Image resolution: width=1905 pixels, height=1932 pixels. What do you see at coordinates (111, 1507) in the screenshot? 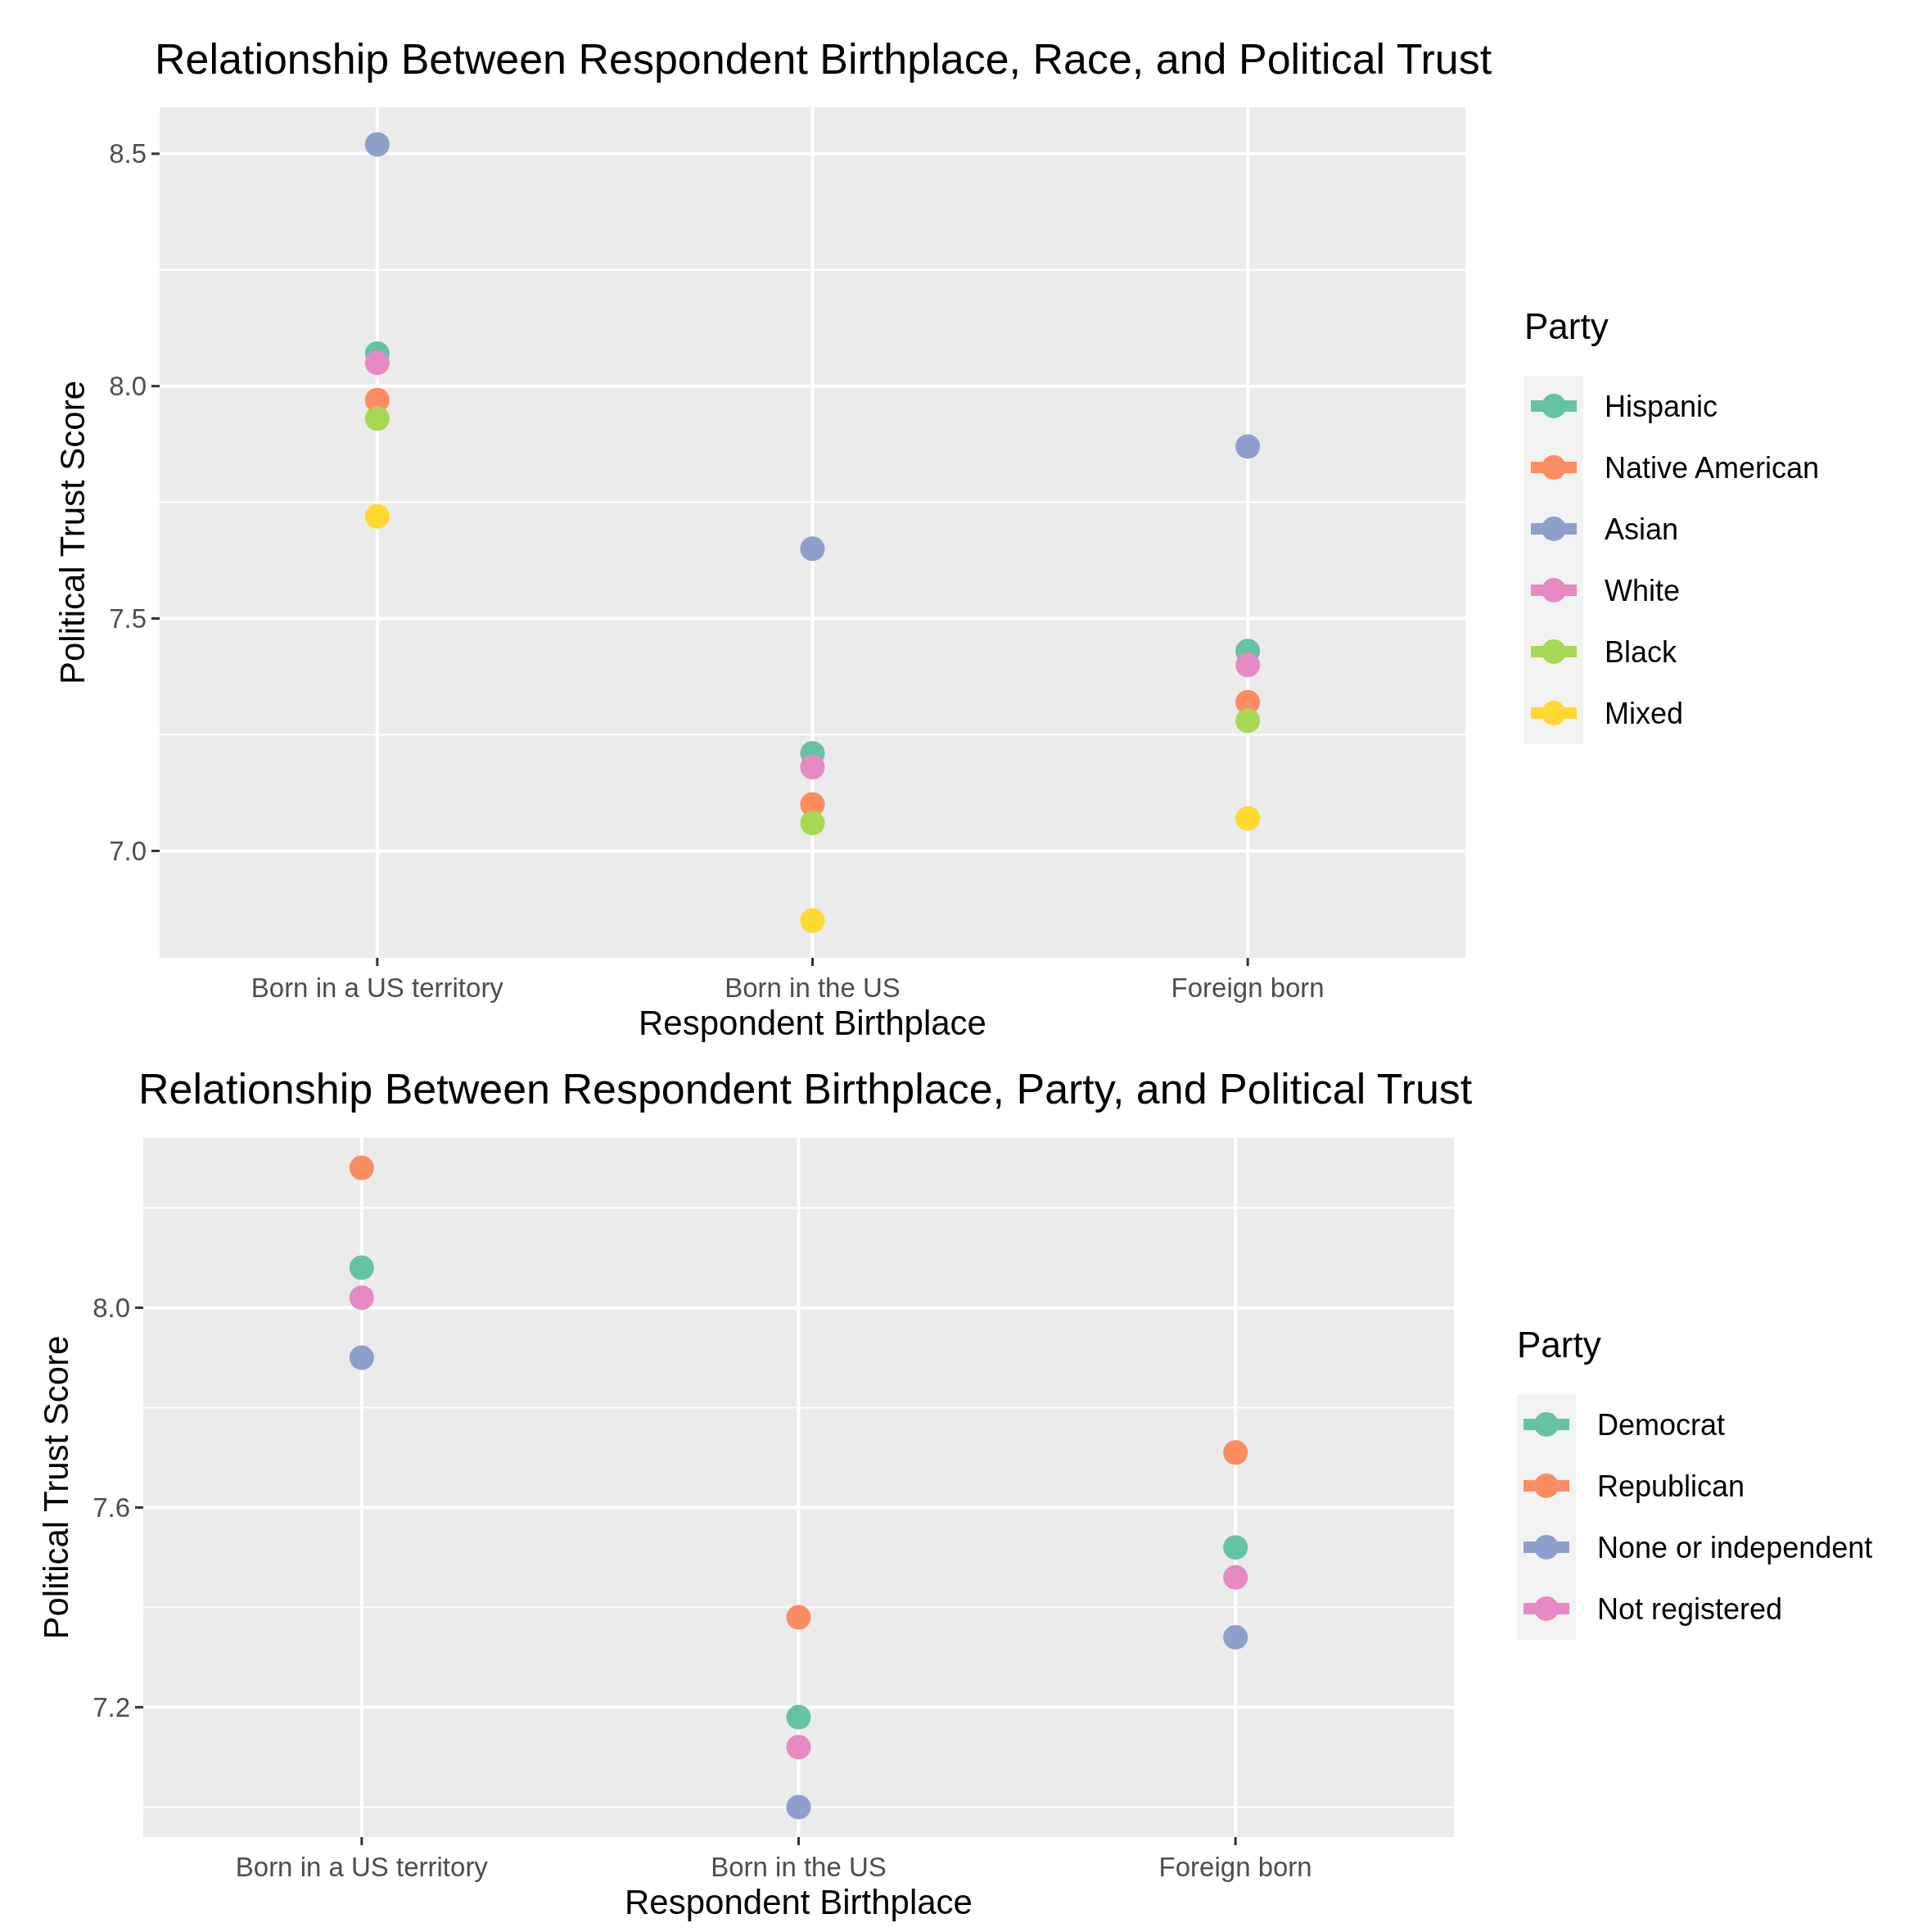
I see `y-tick-label: 7.6` at bounding box center [111, 1507].